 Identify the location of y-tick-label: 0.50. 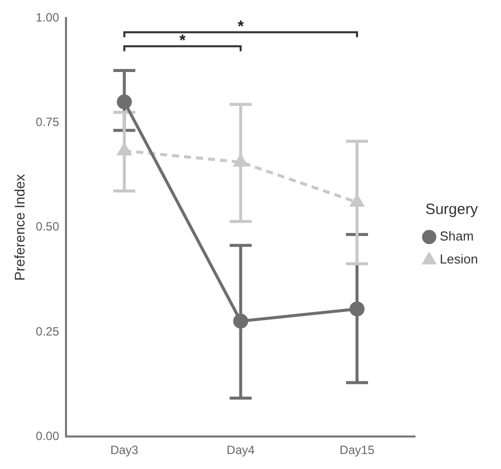
(48, 227).